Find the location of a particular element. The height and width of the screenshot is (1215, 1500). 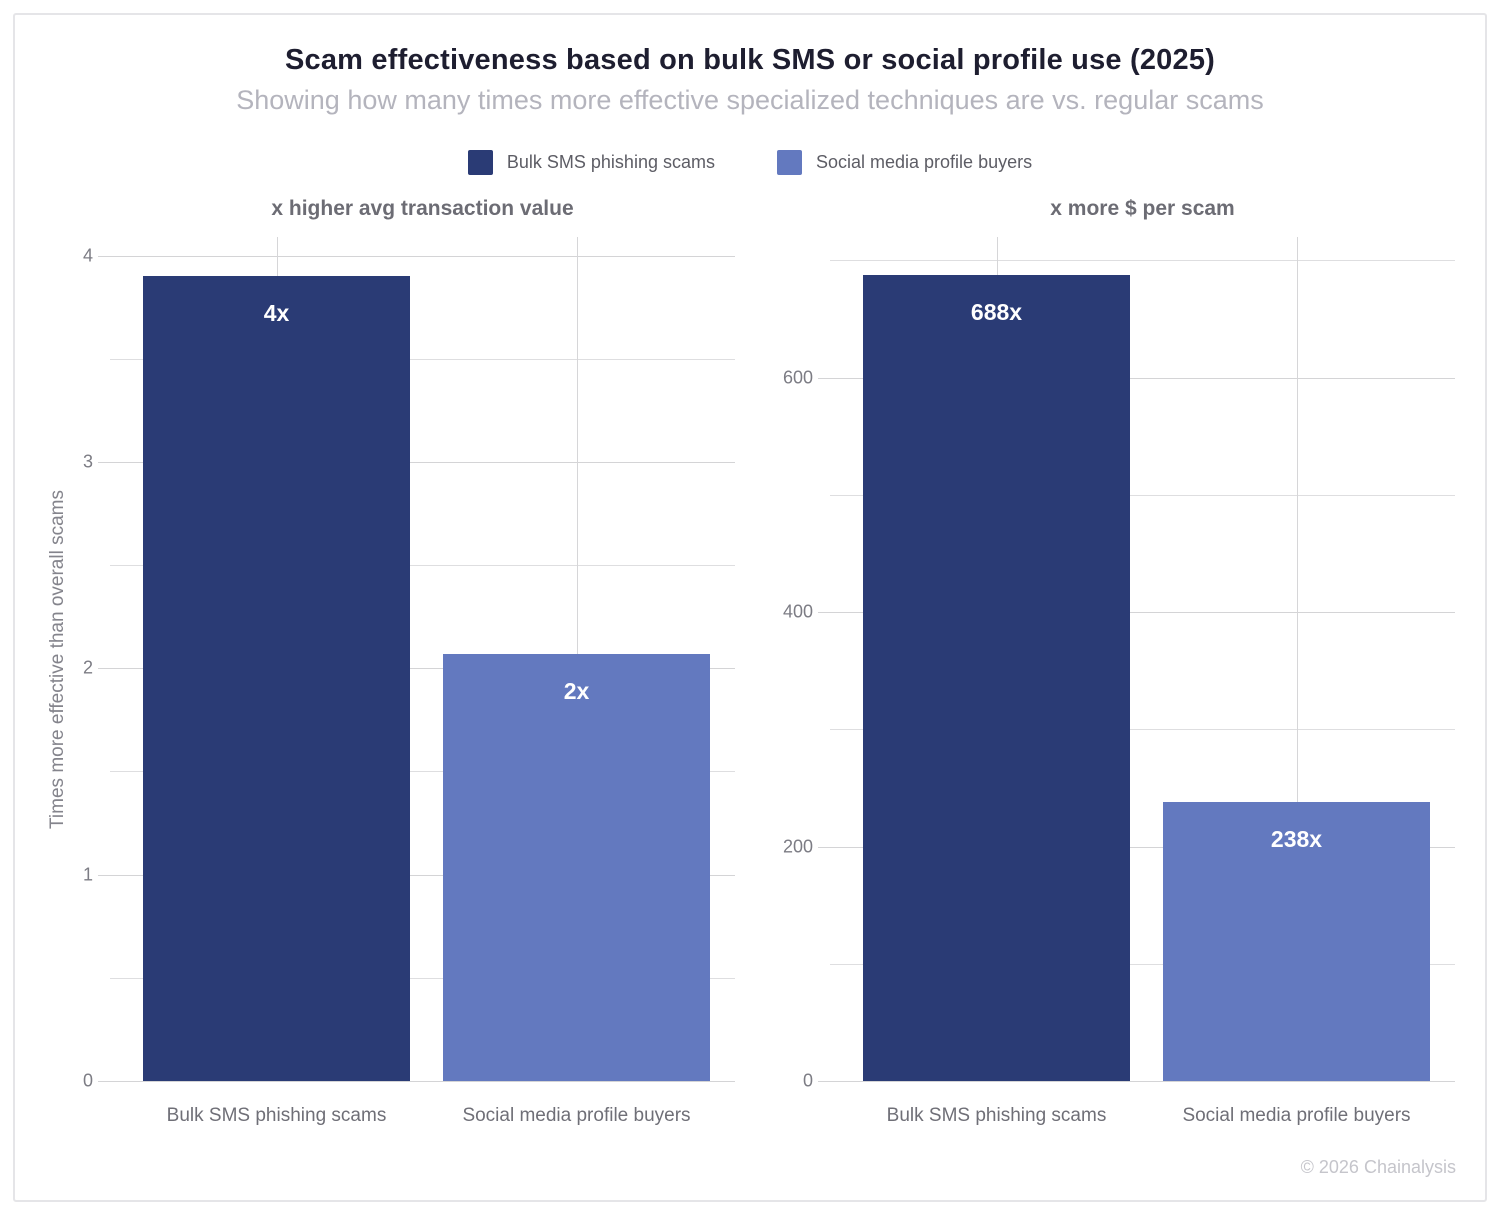

legend-item-social-media: Social media profile buyers is located at coordinates (904, 162).